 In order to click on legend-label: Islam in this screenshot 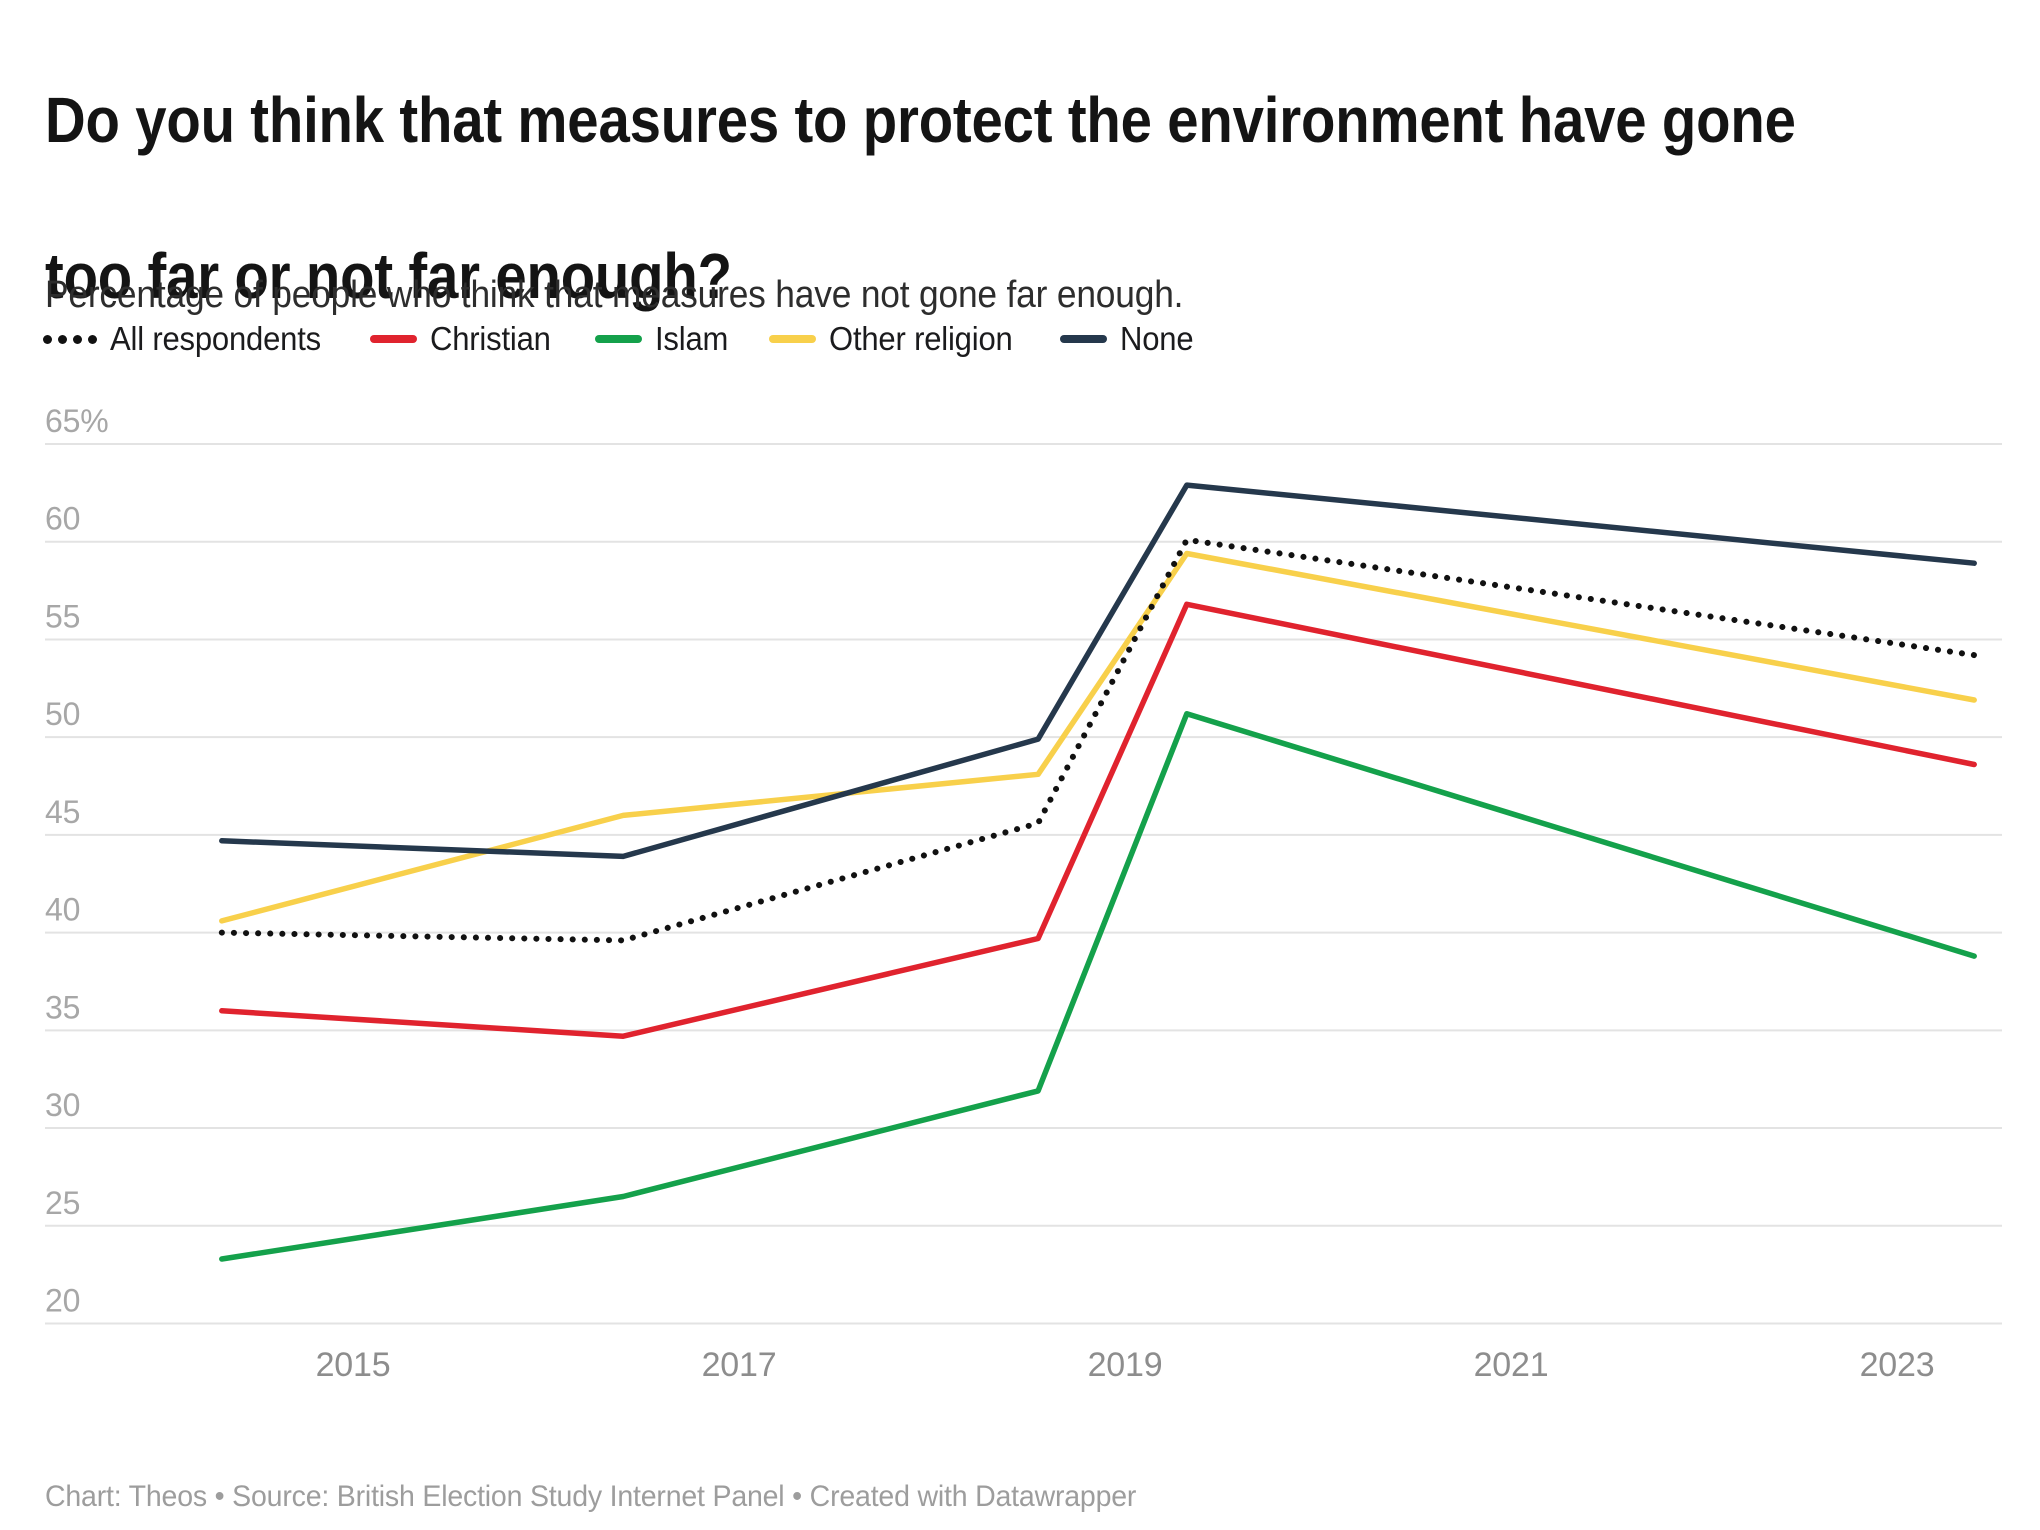, I will do `click(691, 338)`.